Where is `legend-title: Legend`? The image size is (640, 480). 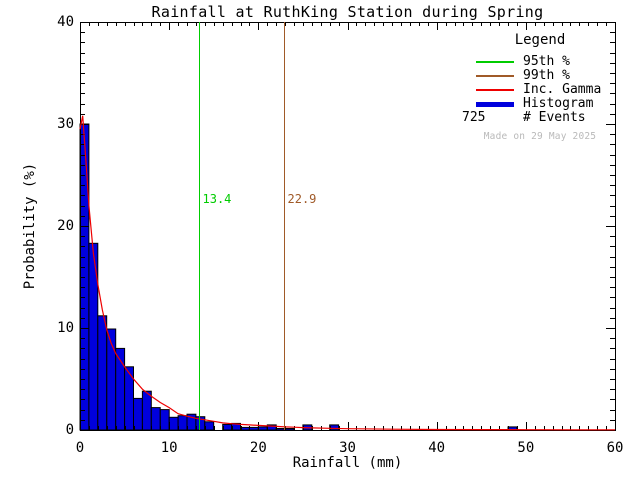
legend-title: Legend is located at coordinates (540, 40).